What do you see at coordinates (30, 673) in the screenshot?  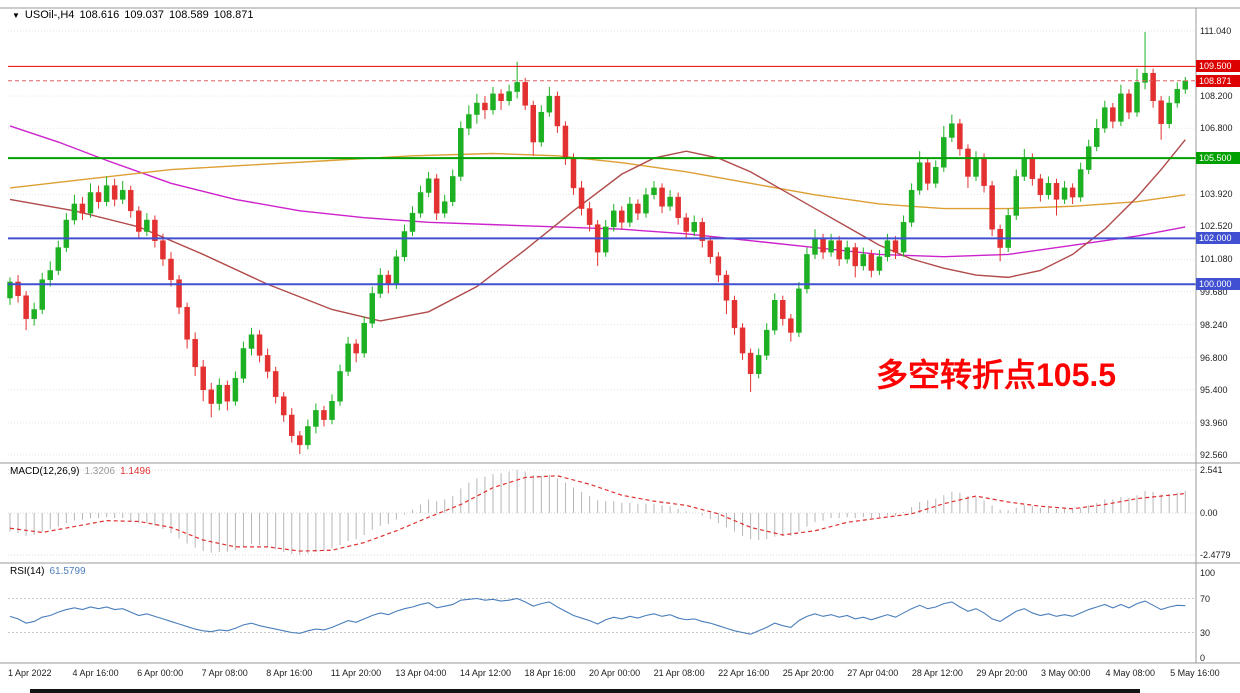 I see `time-axis-label: 1 Apr 2022` at bounding box center [30, 673].